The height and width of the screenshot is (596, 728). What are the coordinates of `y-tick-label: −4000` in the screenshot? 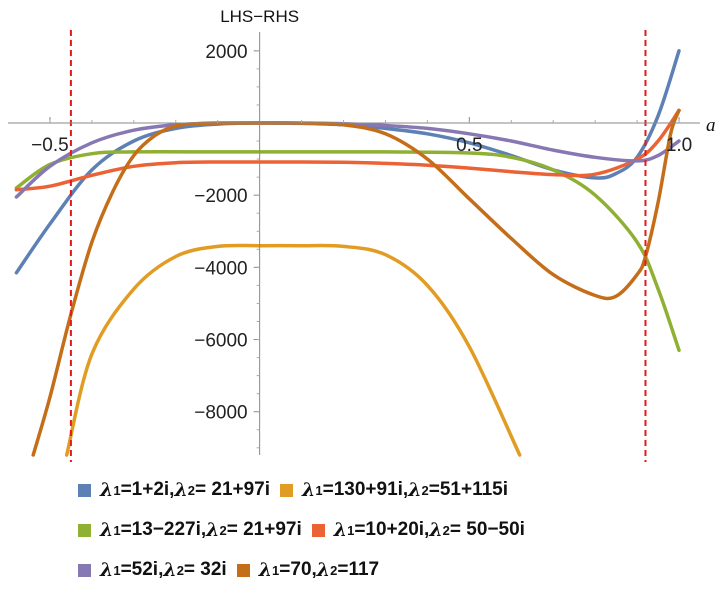 It's located at (220, 268).